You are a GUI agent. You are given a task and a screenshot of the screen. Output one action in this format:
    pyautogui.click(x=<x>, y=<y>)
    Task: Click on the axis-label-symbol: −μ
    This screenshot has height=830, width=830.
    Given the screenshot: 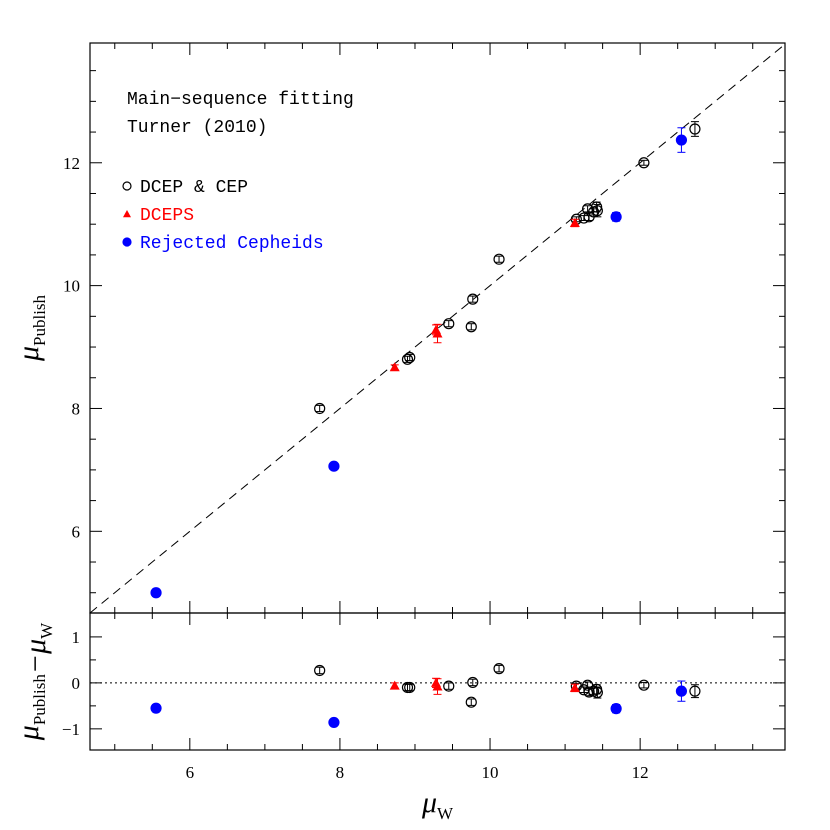 What is the action you would take?
    pyautogui.click(x=35, y=656)
    